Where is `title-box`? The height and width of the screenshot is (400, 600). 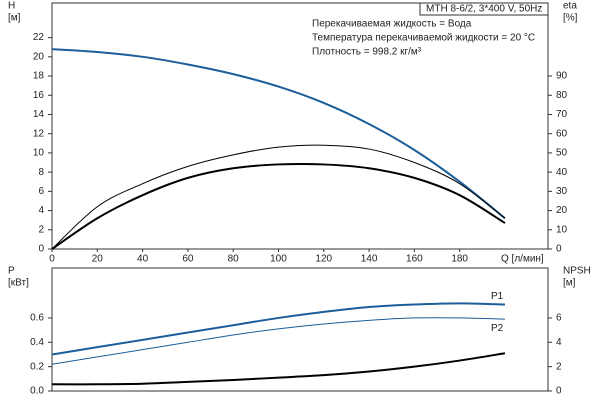
title-box is located at coordinates (484, 9).